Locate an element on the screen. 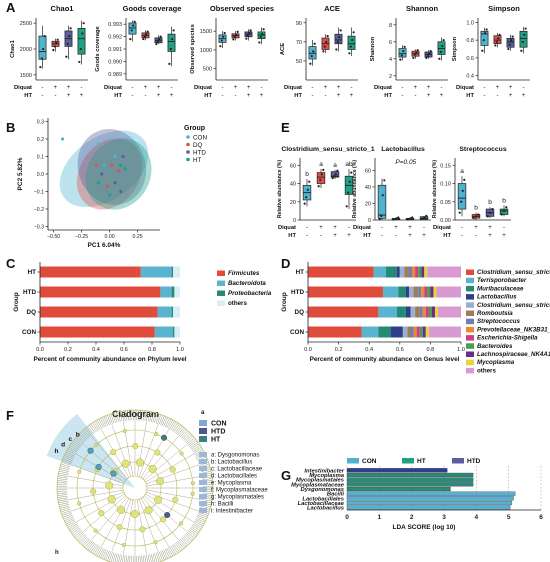 This screenshot has width=550, height=562. legend-label: Escherichia-Shigella is located at coordinates (507, 338).